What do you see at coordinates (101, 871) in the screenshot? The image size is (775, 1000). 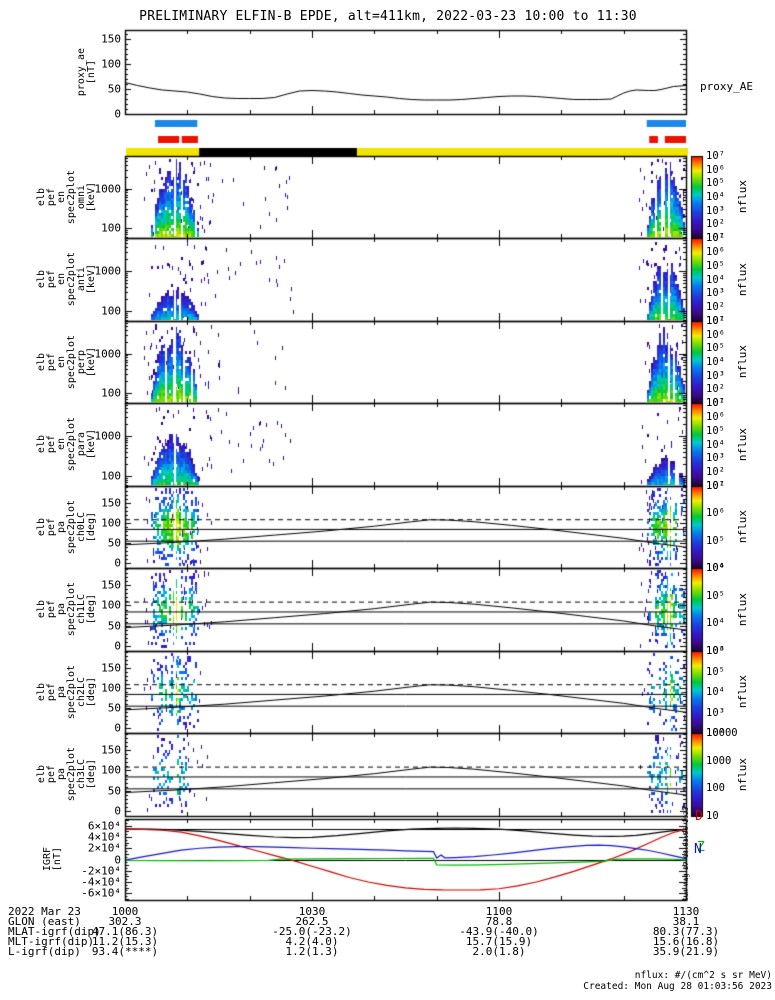 I see `igrf-ytick: -2×10⁴` at bounding box center [101, 871].